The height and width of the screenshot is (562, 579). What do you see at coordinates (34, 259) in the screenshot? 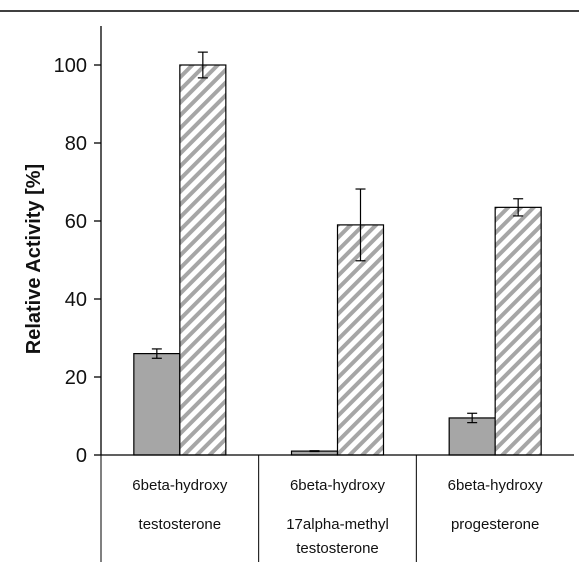
I see `y-axis-label: Relative Activity [%]` at bounding box center [34, 259].